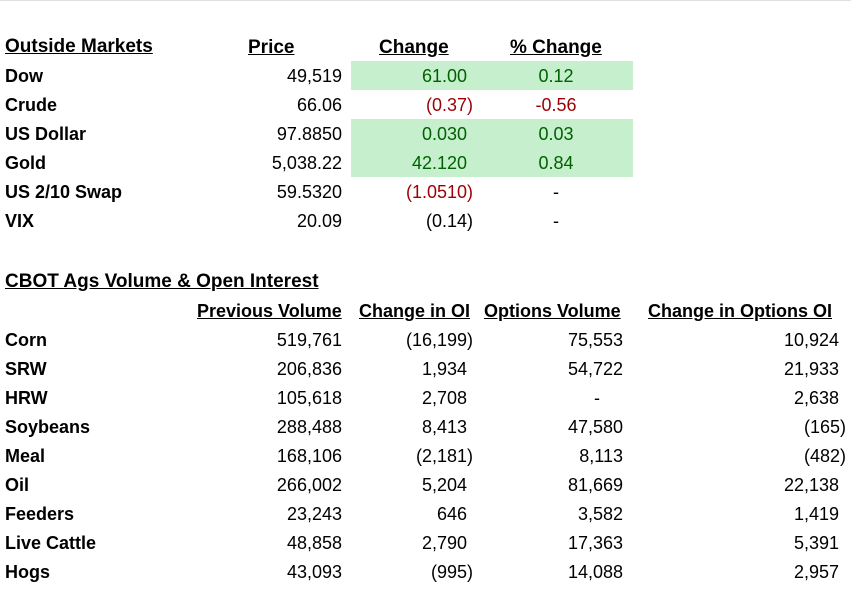  Describe the element at coordinates (595, 543) in the screenshot. I see `opt-vol-live-cattle: 17,363` at that location.